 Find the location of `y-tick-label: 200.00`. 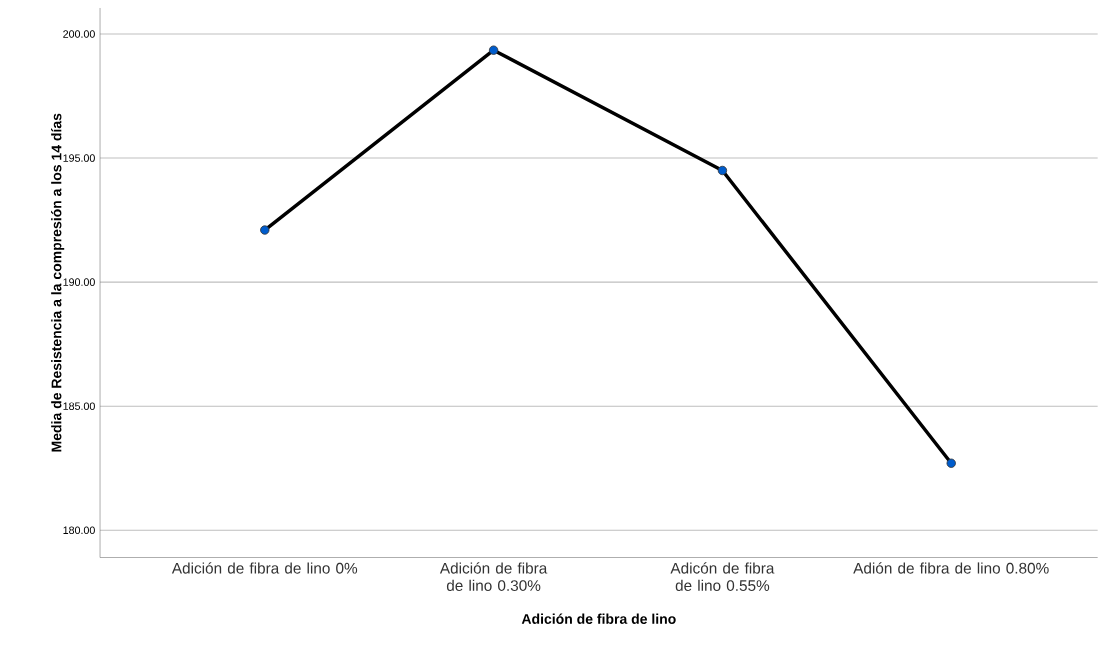

y-tick-label: 200.00 is located at coordinates (79, 34).